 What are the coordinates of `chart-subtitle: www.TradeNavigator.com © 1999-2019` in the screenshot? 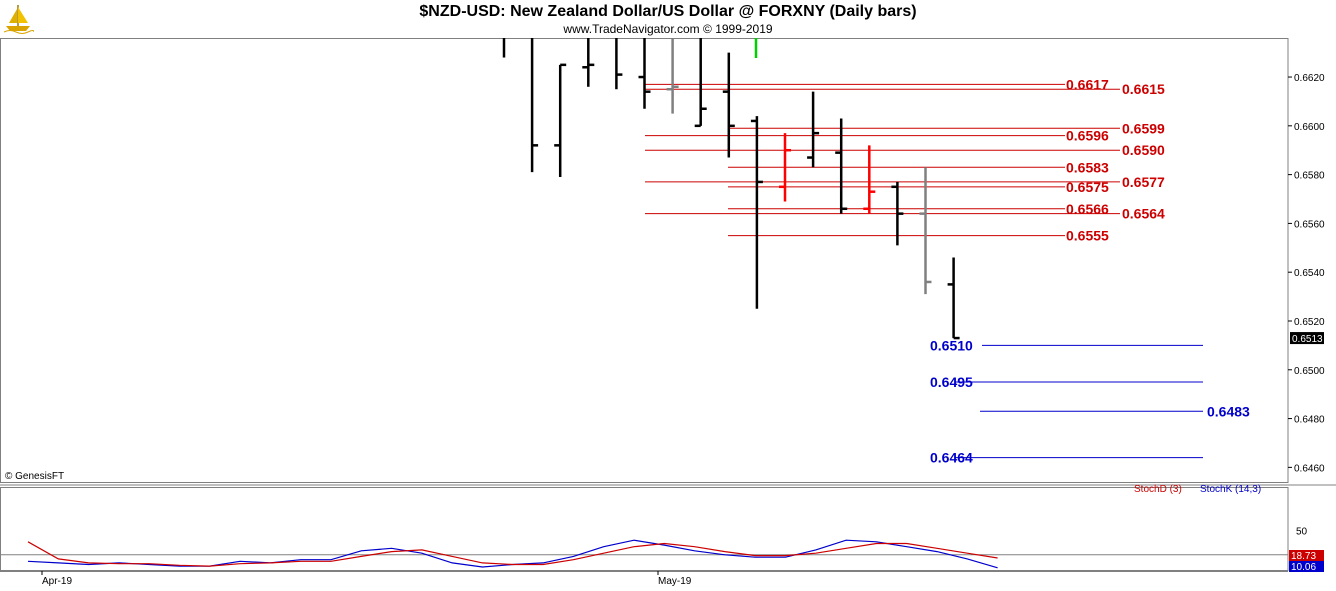 It's located at (668, 29).